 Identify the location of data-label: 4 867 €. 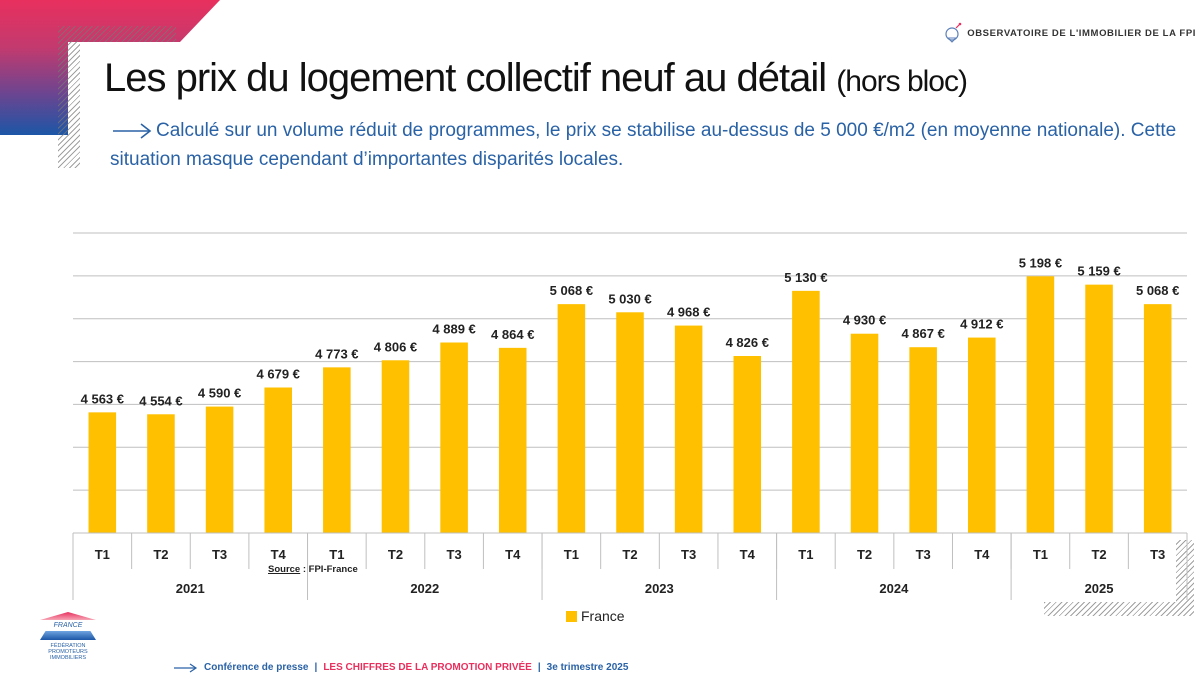
(922, 333).